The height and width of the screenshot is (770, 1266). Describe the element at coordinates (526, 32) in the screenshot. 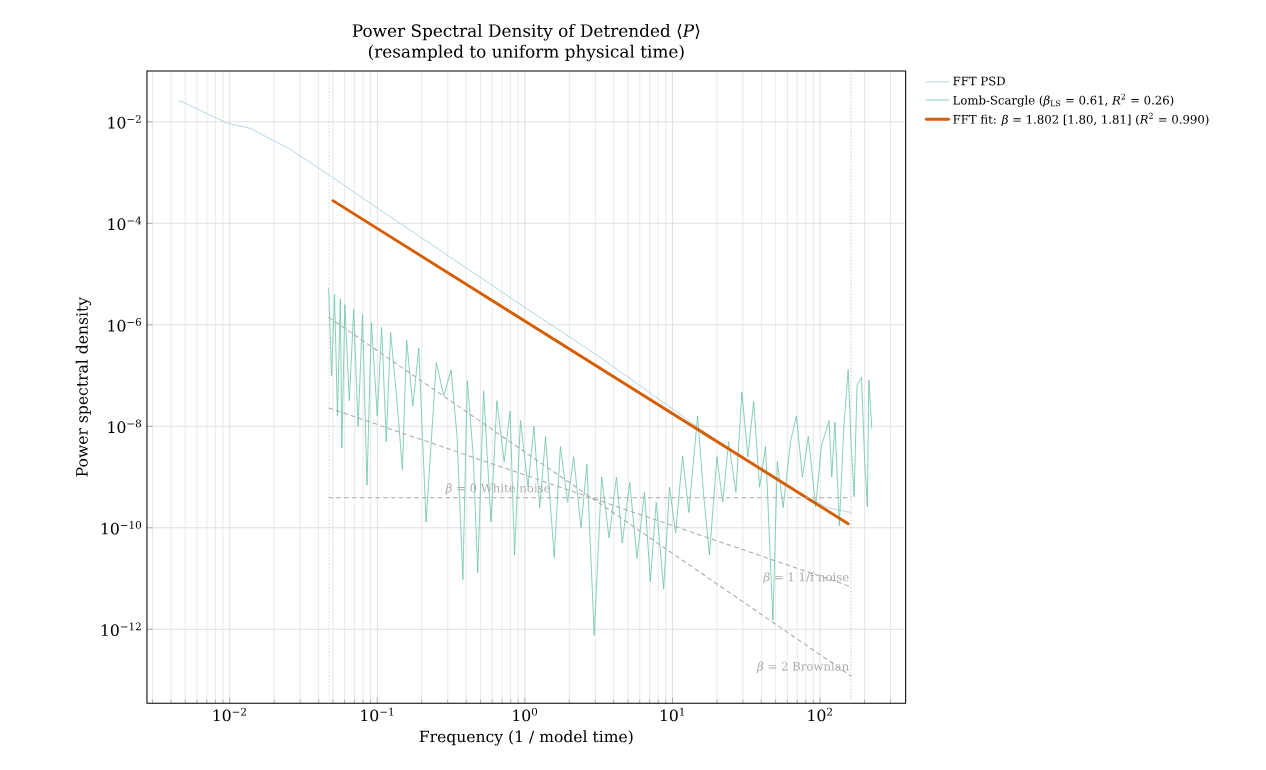

I see `chart-title: Power Spectral Density of Detrended ⟨P⟩` at that location.